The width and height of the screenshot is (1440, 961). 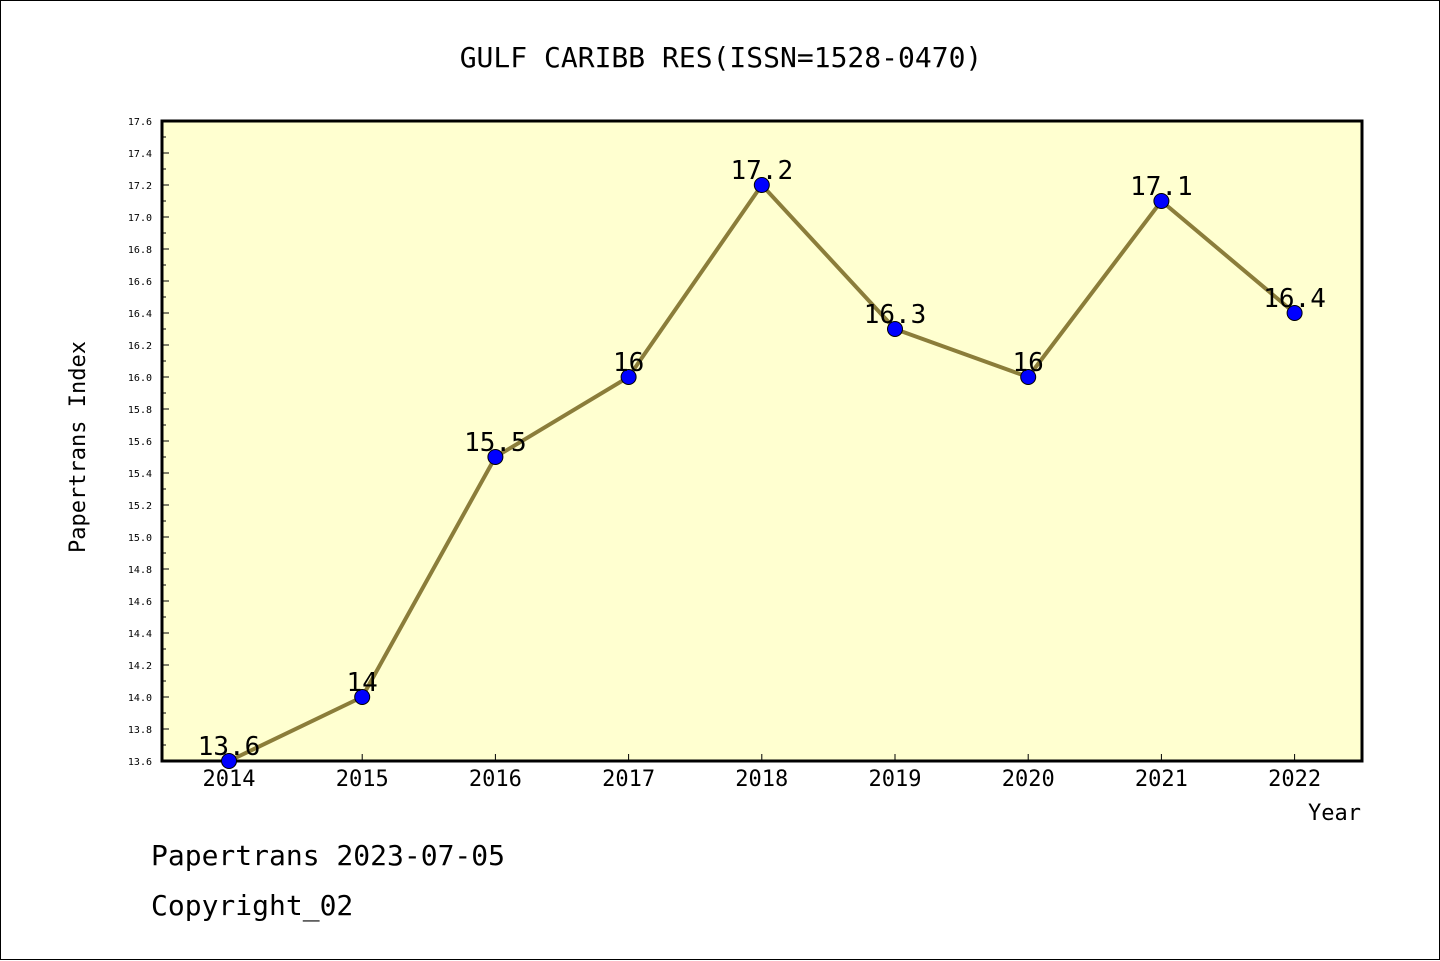 I want to click on footer-date: Papertrans 2023-07-05, so click(x=328, y=855).